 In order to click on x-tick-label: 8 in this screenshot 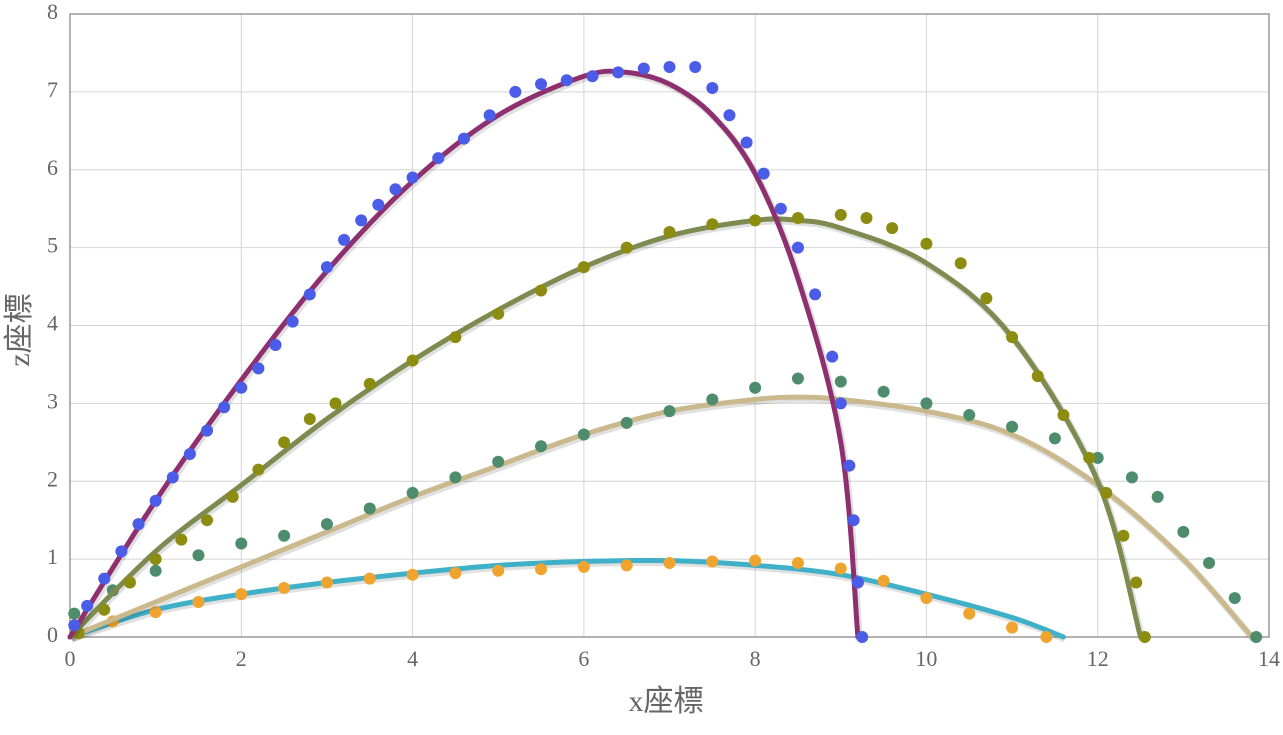, I will do `click(755, 658)`.